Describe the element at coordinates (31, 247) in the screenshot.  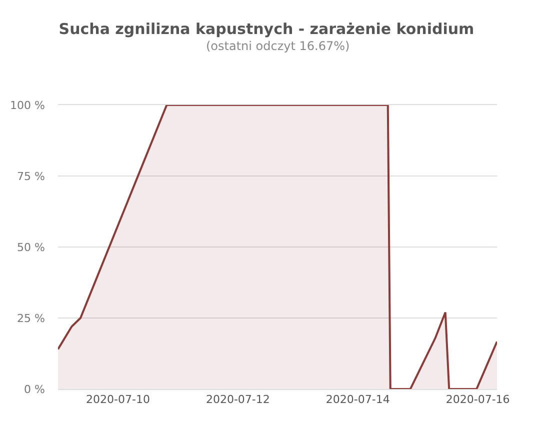
I see `y-tick-label: 50 %` at that location.